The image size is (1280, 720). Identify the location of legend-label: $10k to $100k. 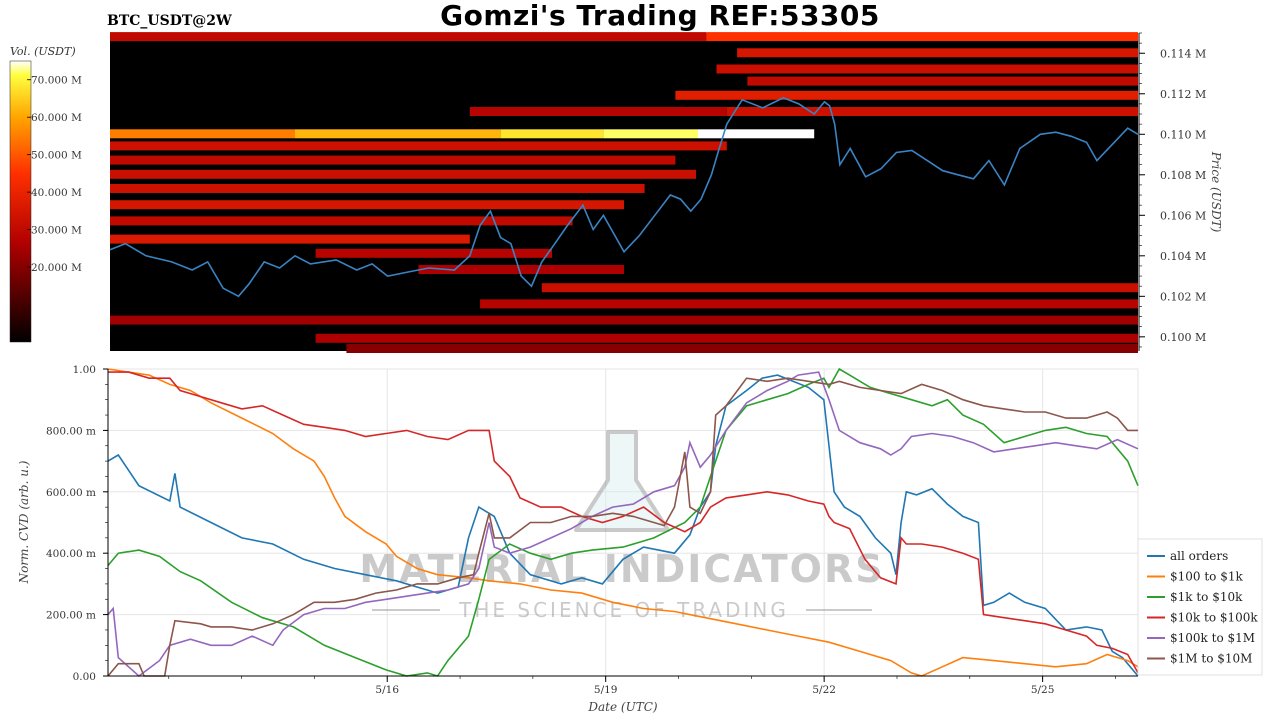
(1214, 618).